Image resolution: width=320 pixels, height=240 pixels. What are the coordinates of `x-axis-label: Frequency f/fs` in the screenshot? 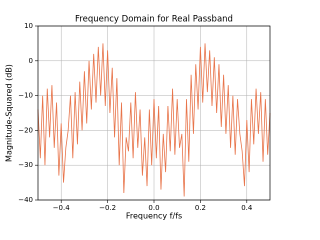 It's located at (154, 216).